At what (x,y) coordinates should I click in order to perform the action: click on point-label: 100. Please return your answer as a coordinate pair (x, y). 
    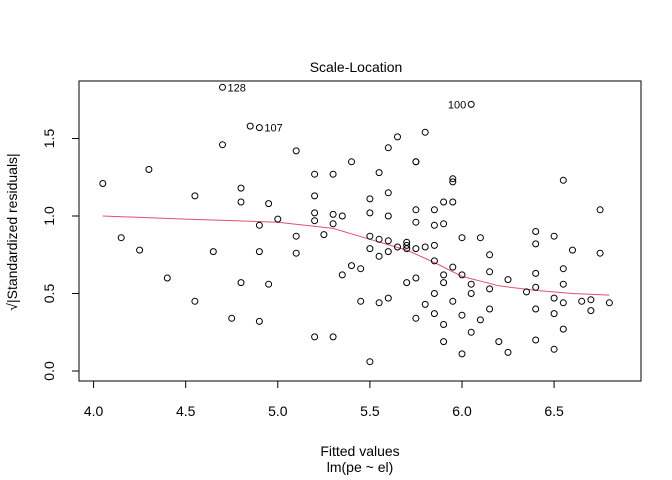
    Looking at the image, I should click on (457, 105).